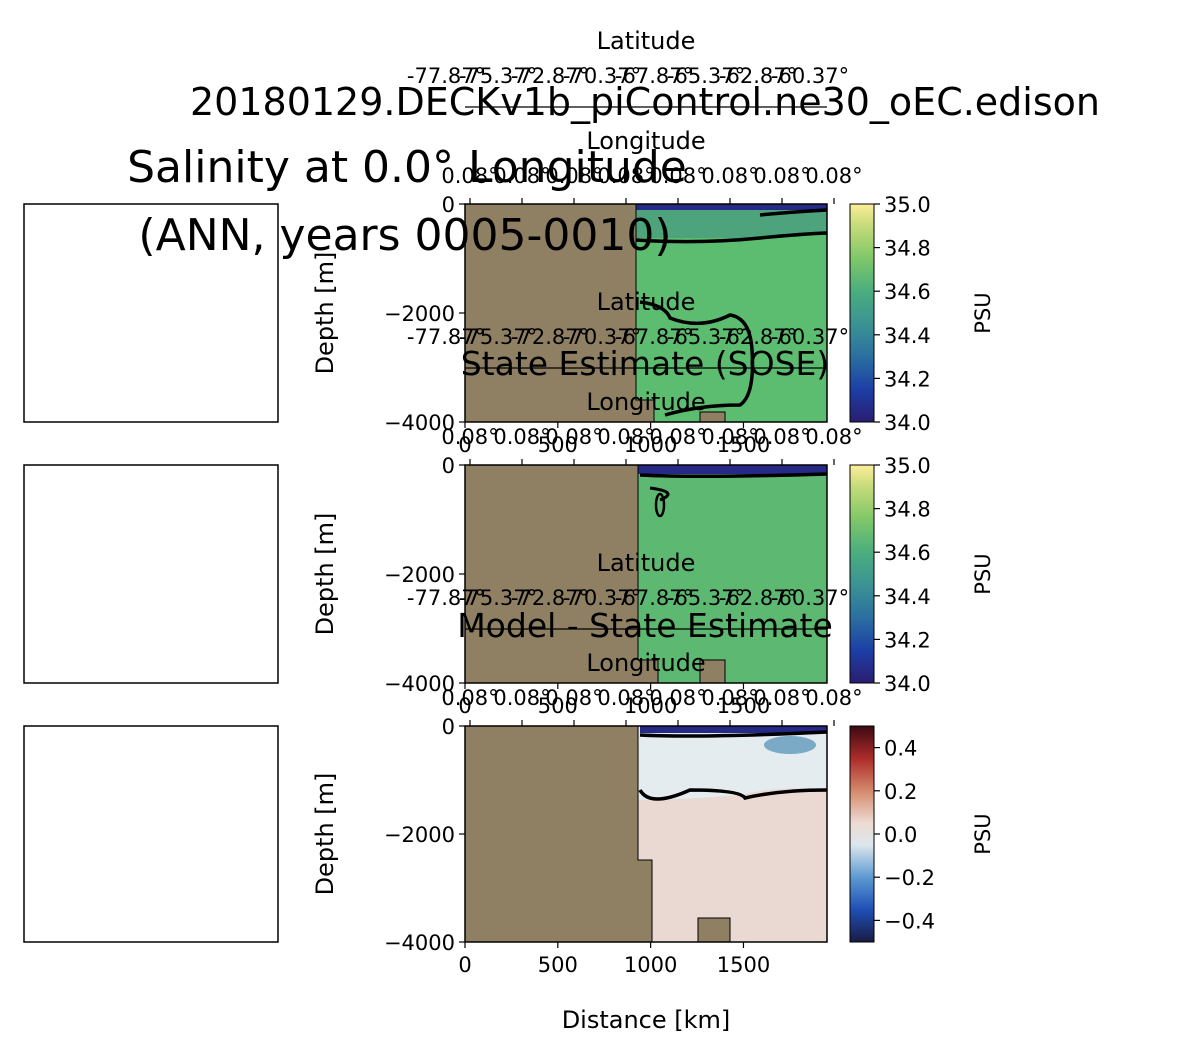 Image resolution: width=1199 pixels, height=1055 pixels. What do you see at coordinates (909, 921) in the screenshot?
I see `colorbar-tick-label: −0.4` at bounding box center [909, 921].